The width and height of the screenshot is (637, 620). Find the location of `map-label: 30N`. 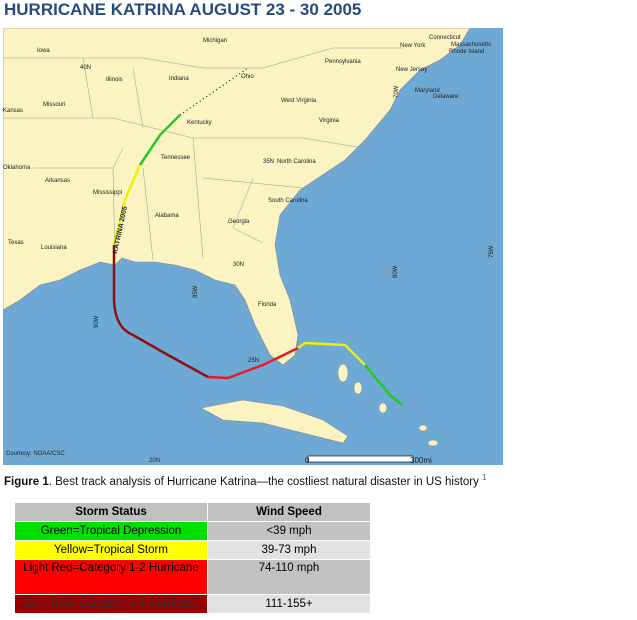

map-label: 30N is located at coordinates (238, 265).